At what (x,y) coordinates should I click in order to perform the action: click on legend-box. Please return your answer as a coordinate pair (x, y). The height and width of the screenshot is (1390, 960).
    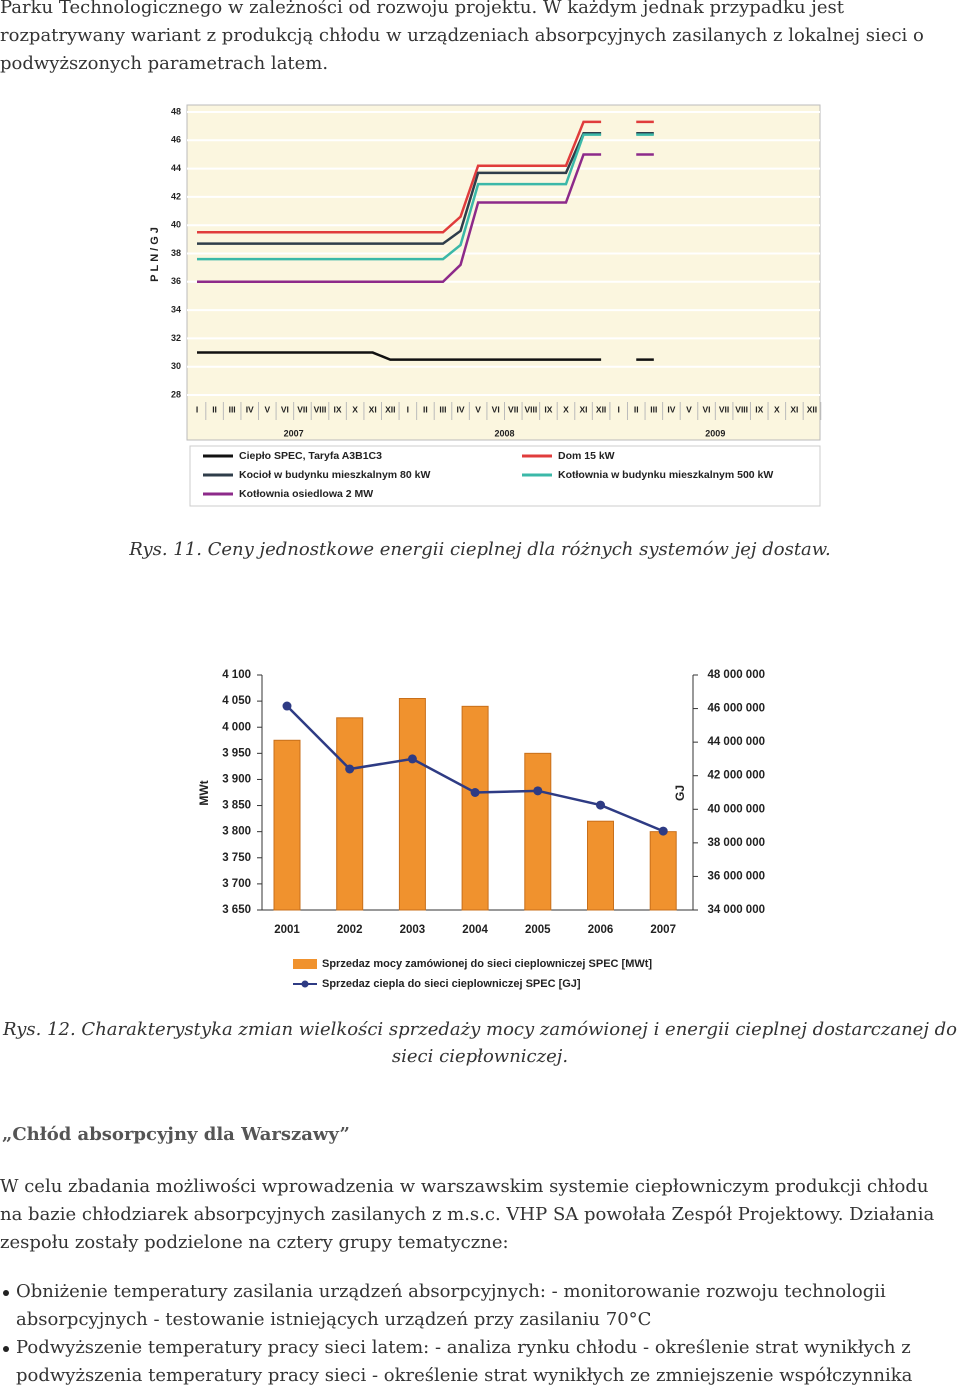
    Looking at the image, I should click on (505, 476).